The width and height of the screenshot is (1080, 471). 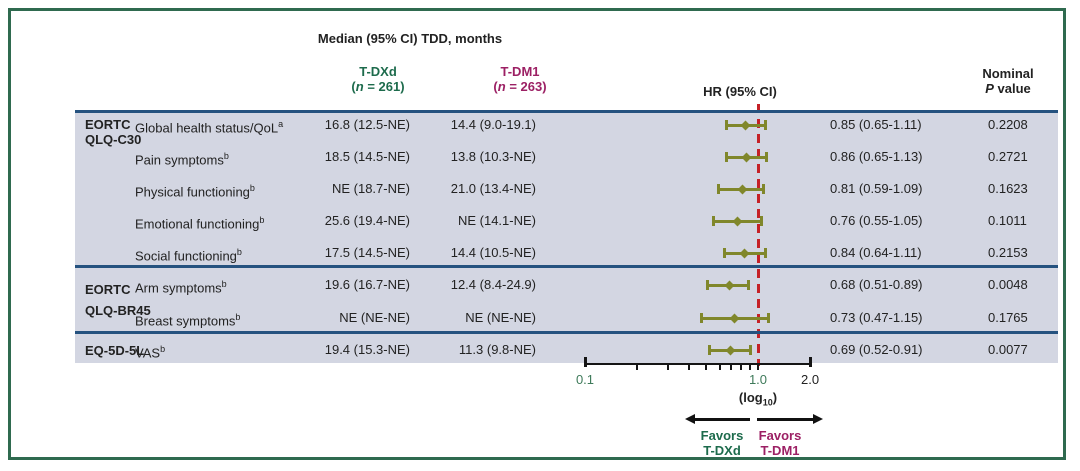 I want to click on p-value: 0.2208, so click(x=1008, y=124).